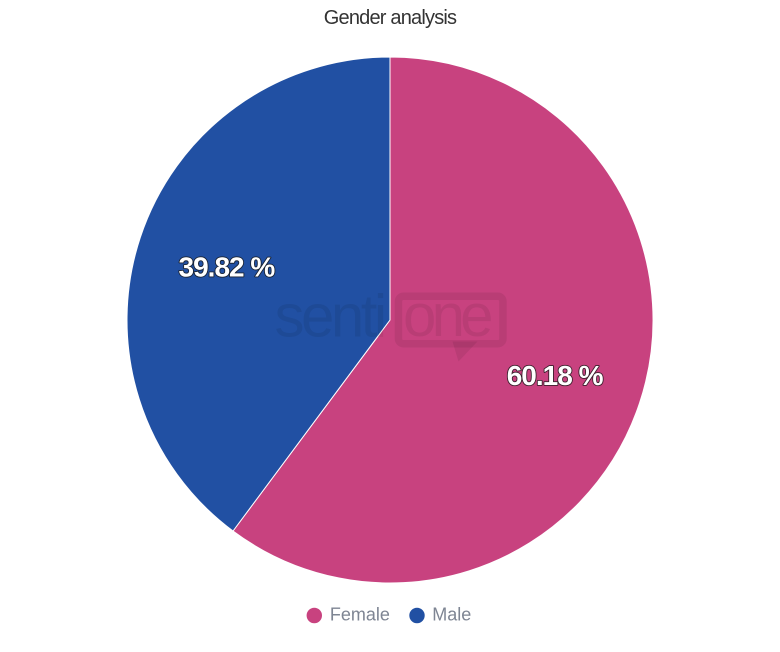 The height and width of the screenshot is (652, 780). Describe the element at coordinates (360, 615) in the screenshot. I see `svg-text: Female` at that location.